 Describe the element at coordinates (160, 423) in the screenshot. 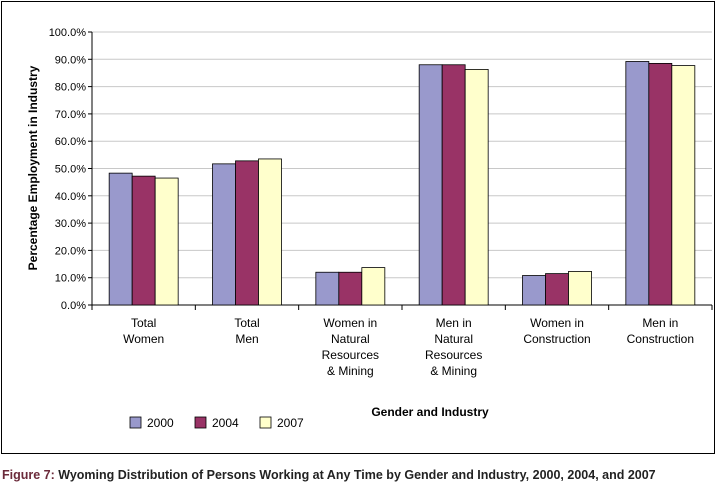

I see `legend-label: 2000` at that location.